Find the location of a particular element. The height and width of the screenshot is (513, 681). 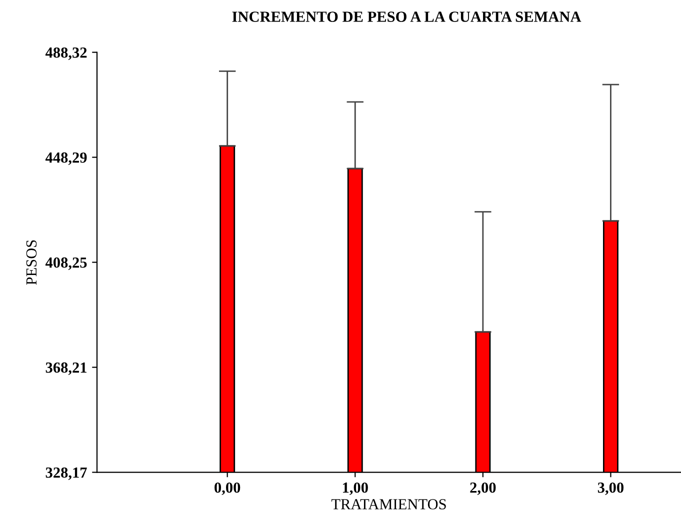

y-tick-label: 328,17 is located at coordinates (66, 473).